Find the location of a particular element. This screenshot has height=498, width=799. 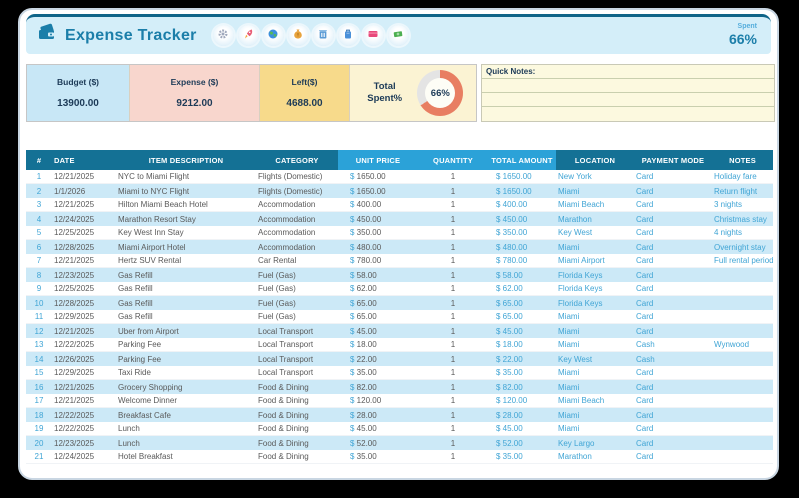

cell-notes: 4 nights is located at coordinates (728, 232).